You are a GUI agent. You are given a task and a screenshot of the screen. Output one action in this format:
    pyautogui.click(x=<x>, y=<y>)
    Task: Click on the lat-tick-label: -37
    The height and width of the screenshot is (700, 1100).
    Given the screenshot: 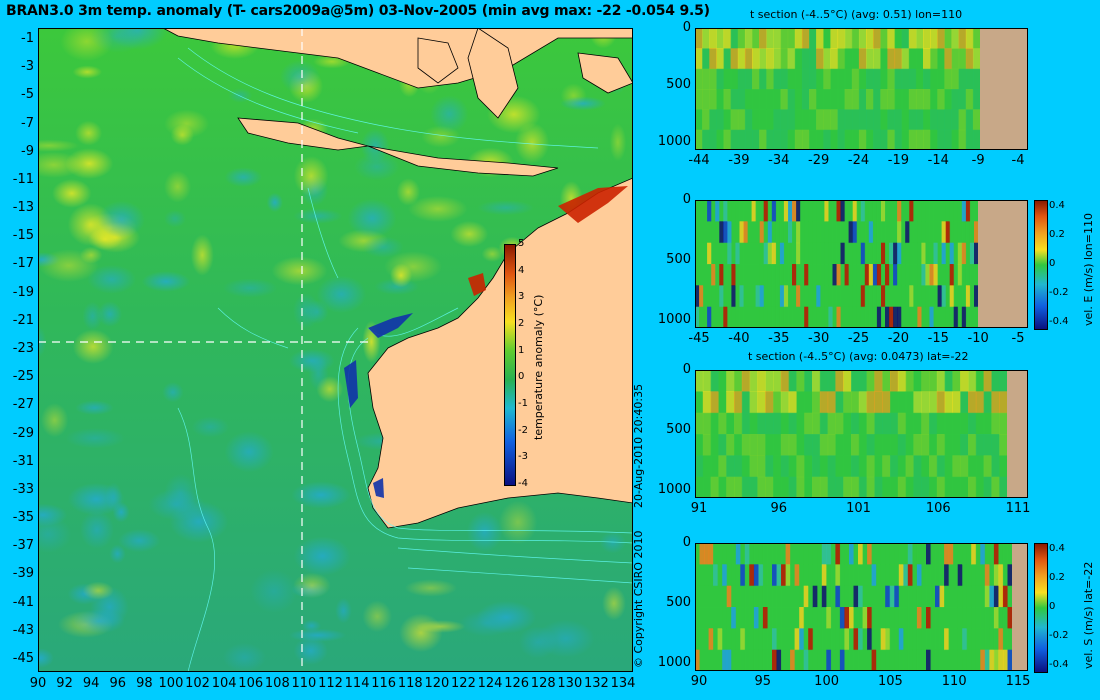 What is the action you would take?
    pyautogui.click(x=23, y=546)
    